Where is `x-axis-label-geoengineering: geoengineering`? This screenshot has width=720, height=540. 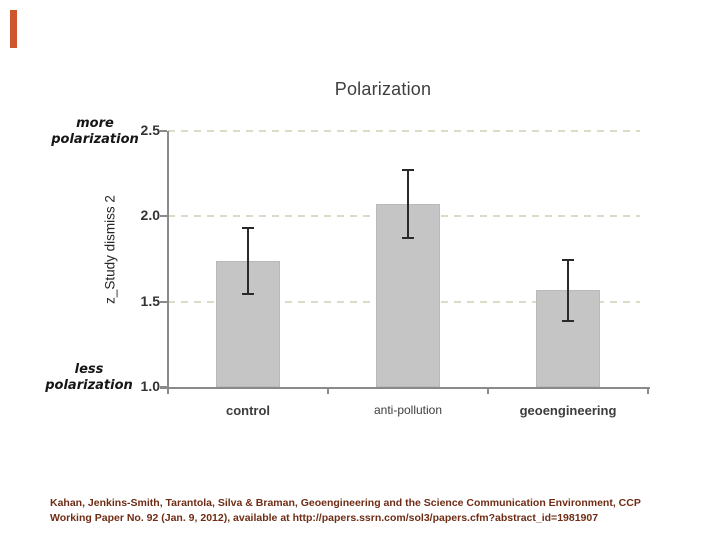 x-axis-label-geoengineering: geoengineering is located at coordinates (568, 410).